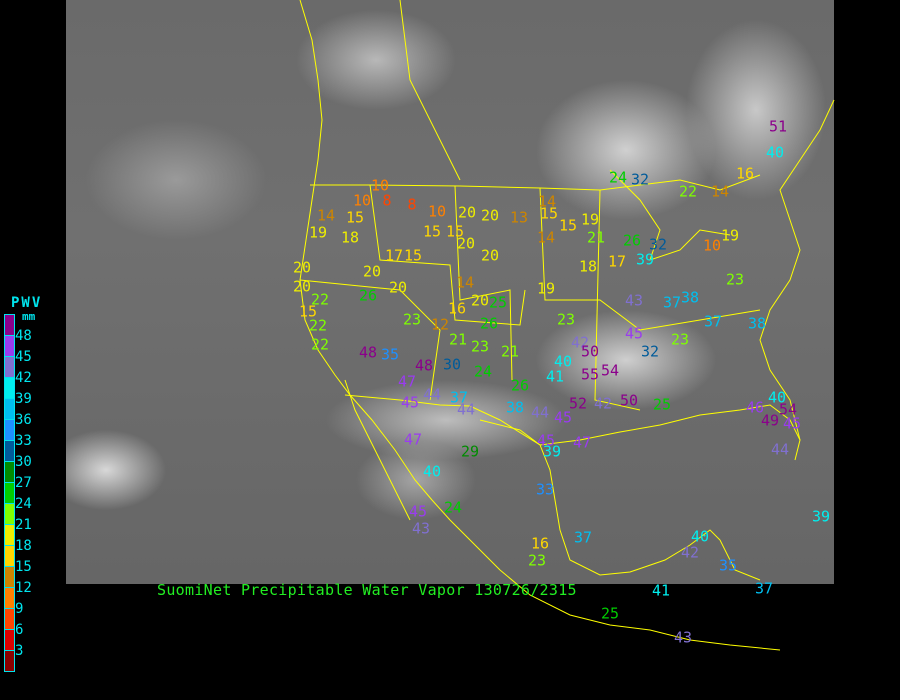 The image size is (900, 700). Describe the element at coordinates (755, 407) in the screenshot. I see `station-pwv-value: 46` at that location.